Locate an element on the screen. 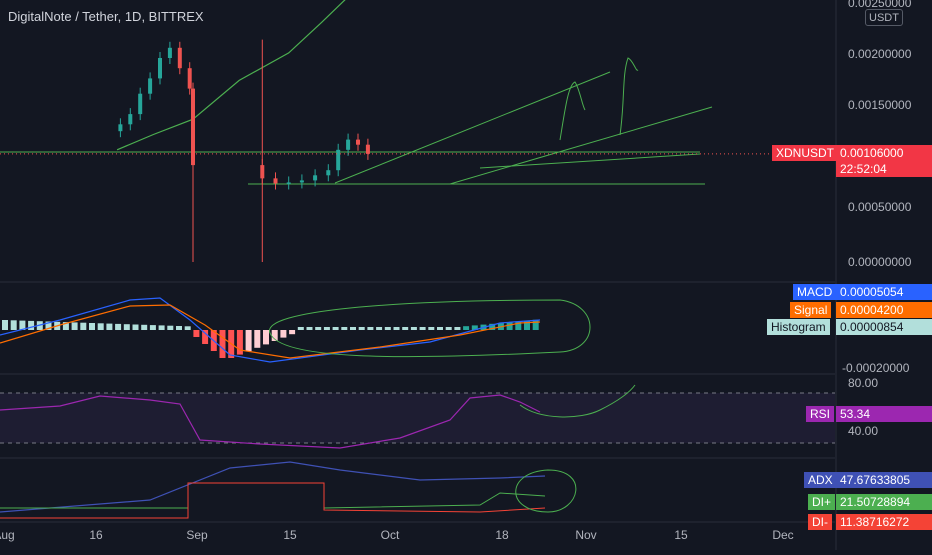 The height and width of the screenshot is (555, 932). date-label: Sep is located at coordinates (197, 535).